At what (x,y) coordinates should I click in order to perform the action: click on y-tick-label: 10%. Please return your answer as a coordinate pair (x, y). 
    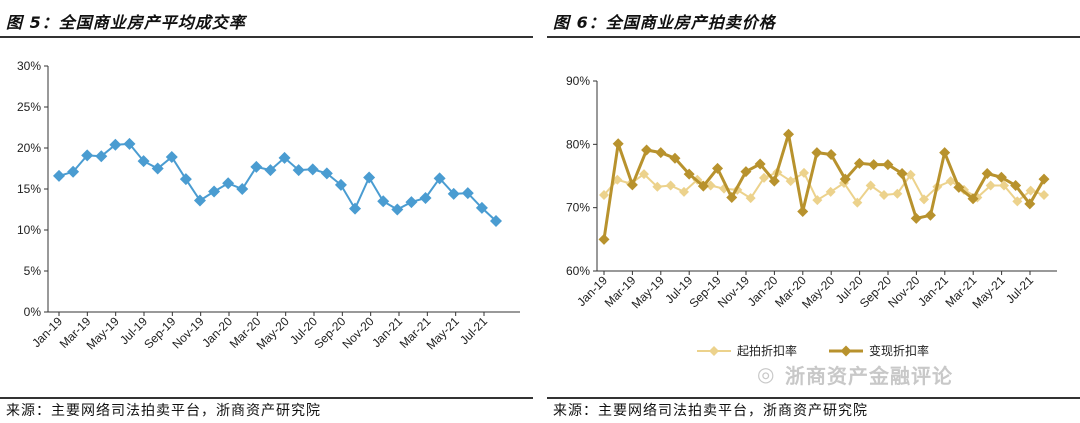
    Looking at the image, I should click on (29, 230).